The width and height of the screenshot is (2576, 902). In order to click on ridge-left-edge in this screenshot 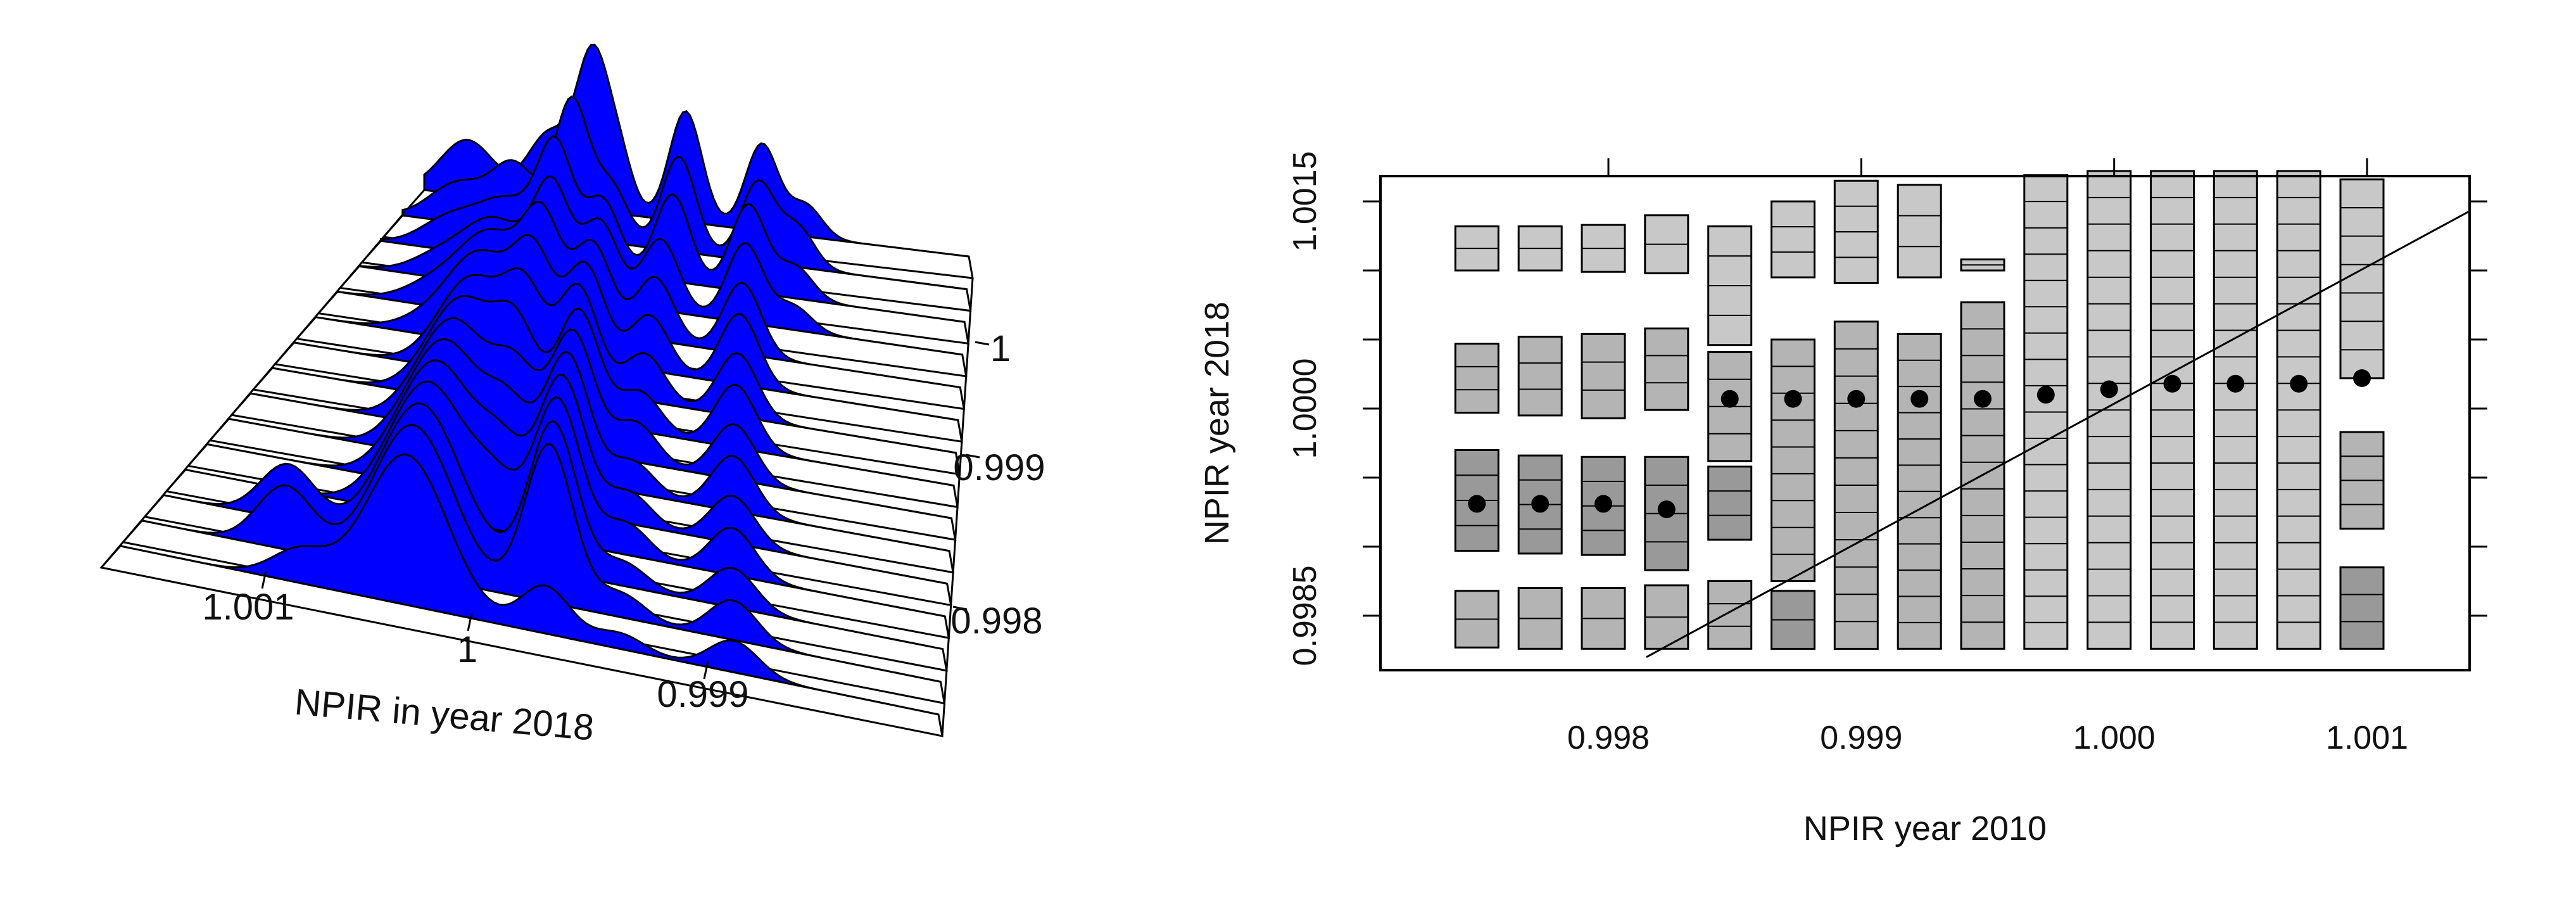, I will do `click(254, 389)`.